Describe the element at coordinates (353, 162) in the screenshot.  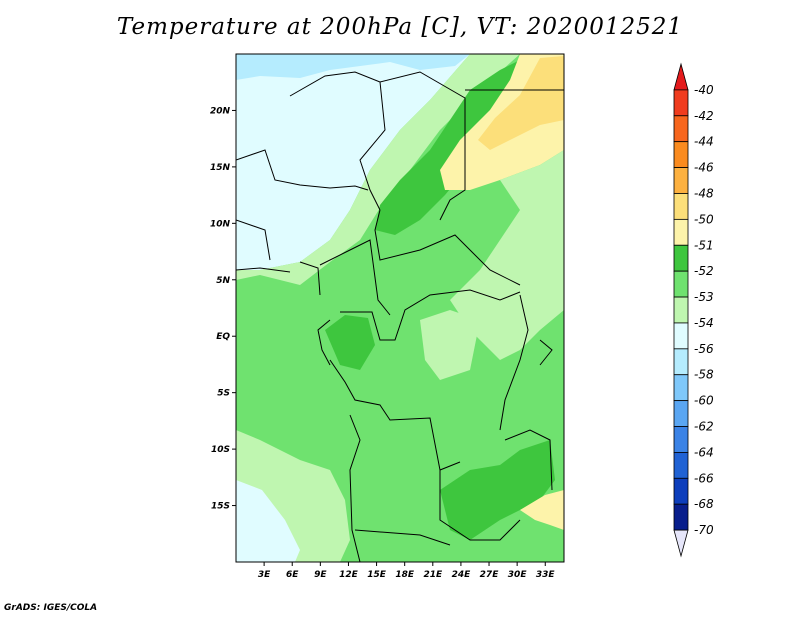
I see `region-54-north` at that location.